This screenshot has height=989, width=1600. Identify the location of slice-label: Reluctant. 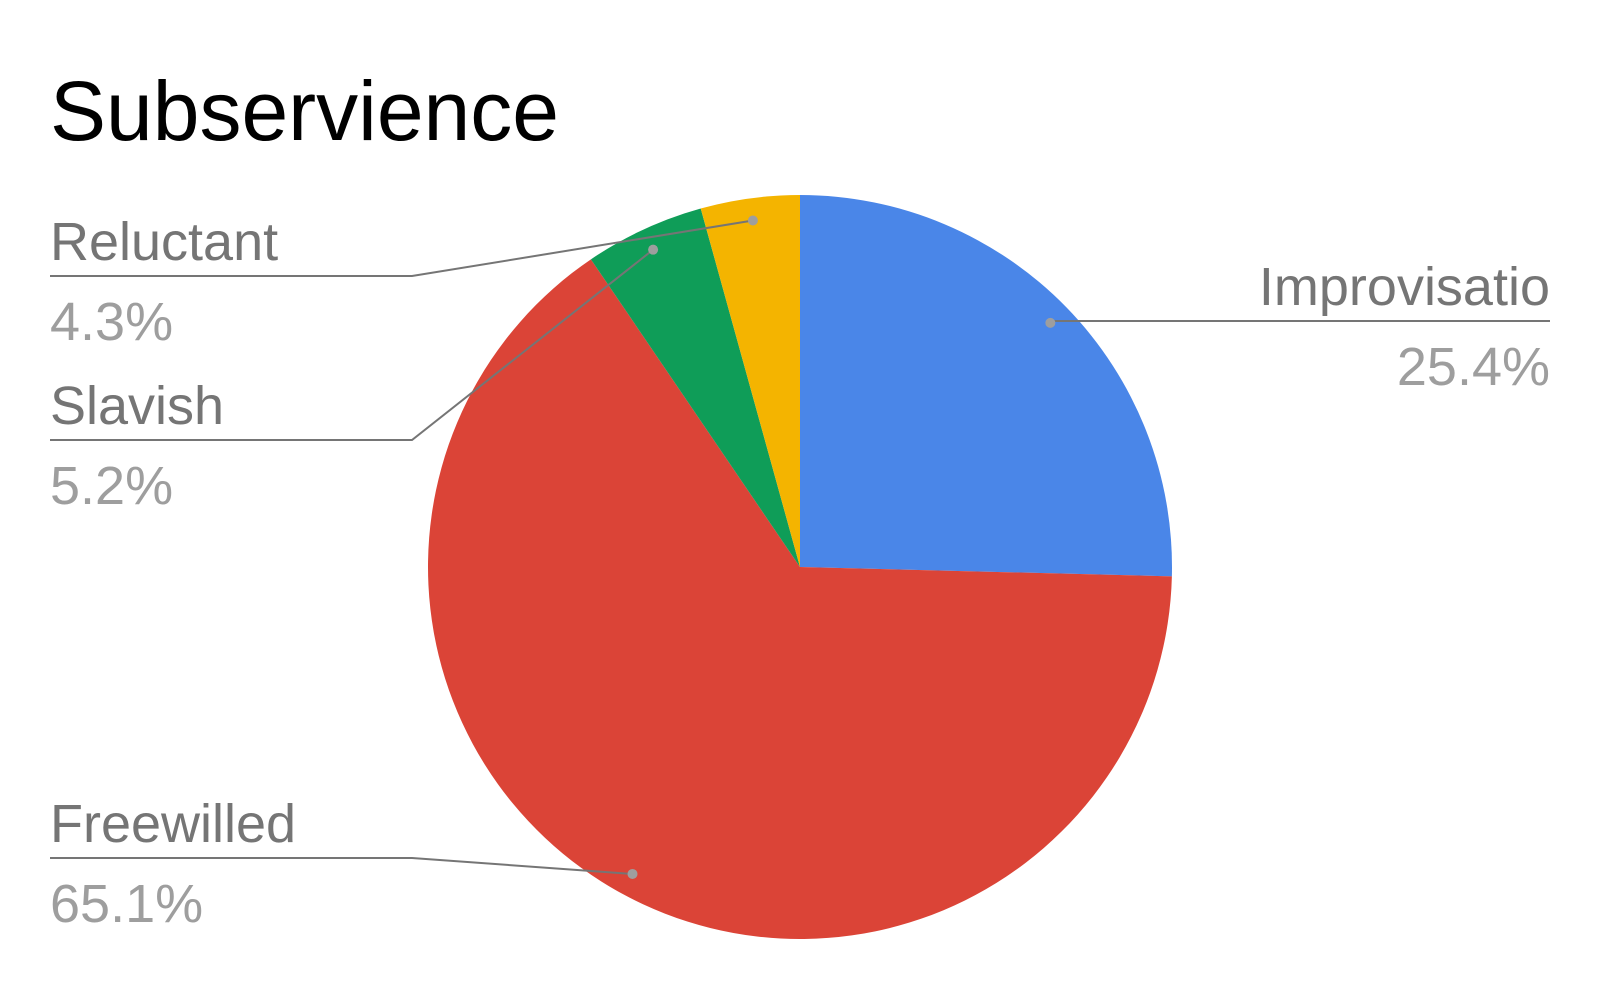
(164, 242).